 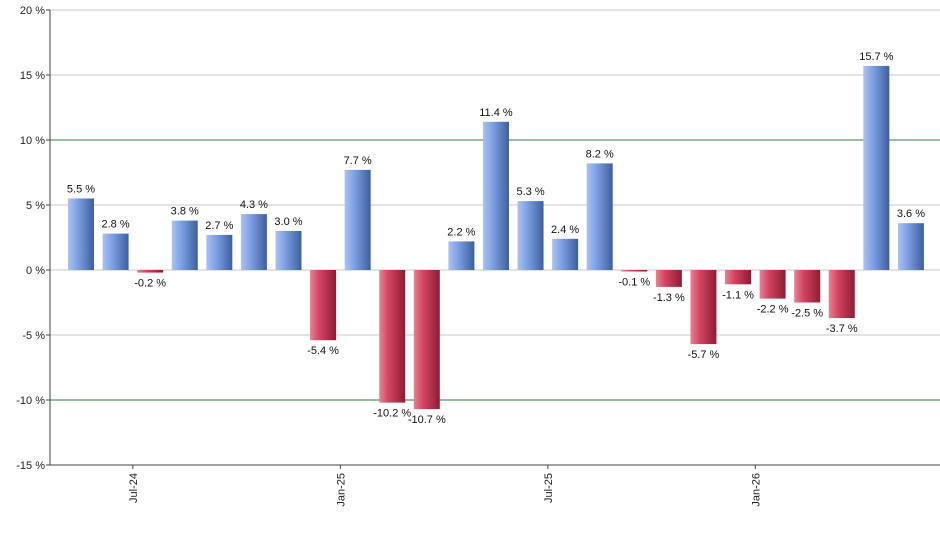 What do you see at coordinates (756, 490) in the screenshot?
I see `x-tick-label: Jan-26` at bounding box center [756, 490].